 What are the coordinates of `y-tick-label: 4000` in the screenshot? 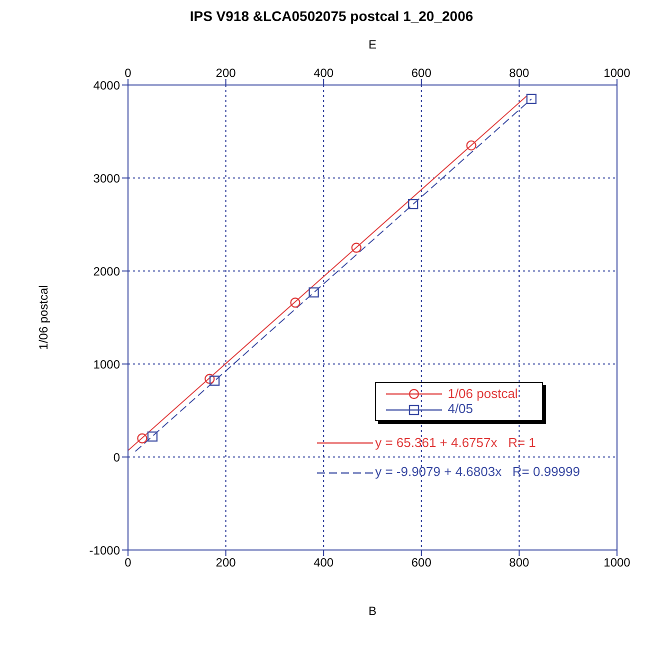 It's located at (106, 85).